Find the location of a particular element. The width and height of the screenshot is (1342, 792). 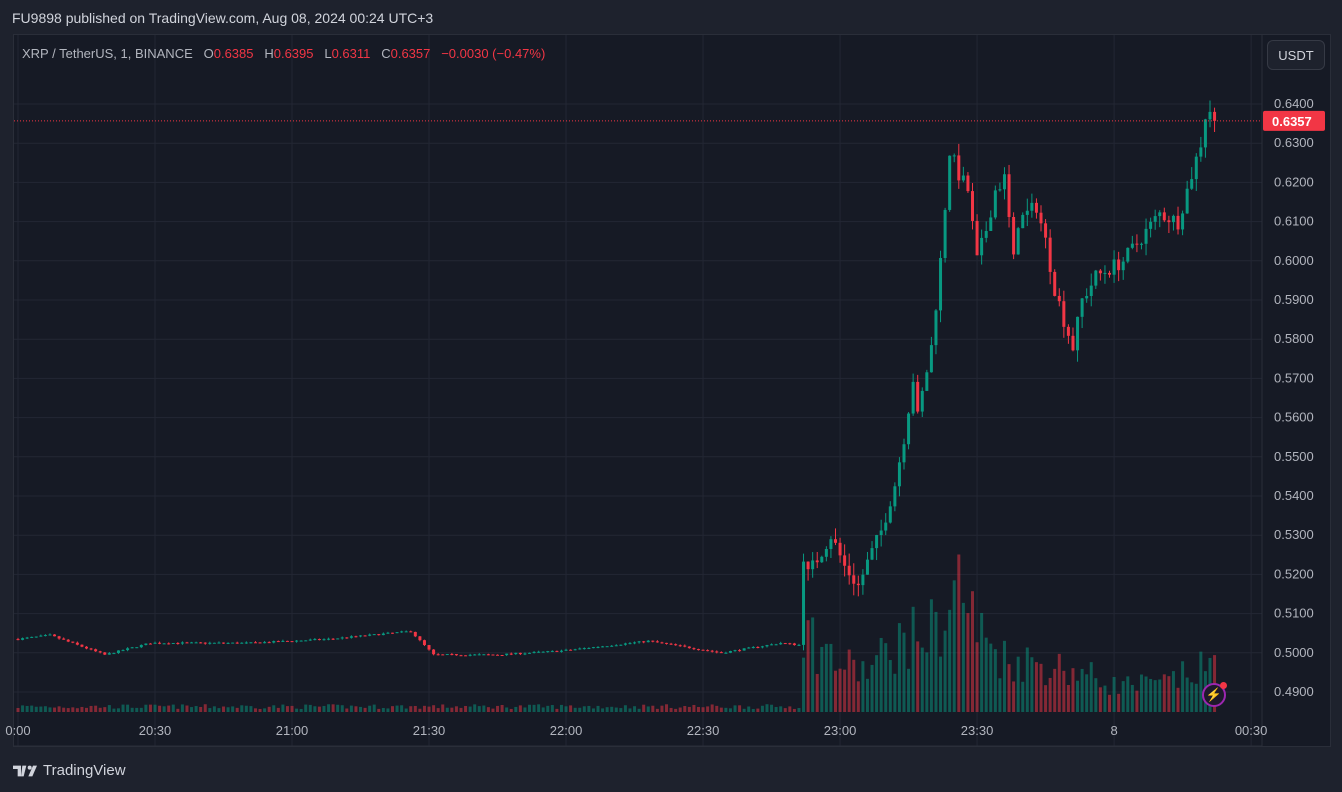

tradingview-logo: TradingView is located at coordinates (69, 770).